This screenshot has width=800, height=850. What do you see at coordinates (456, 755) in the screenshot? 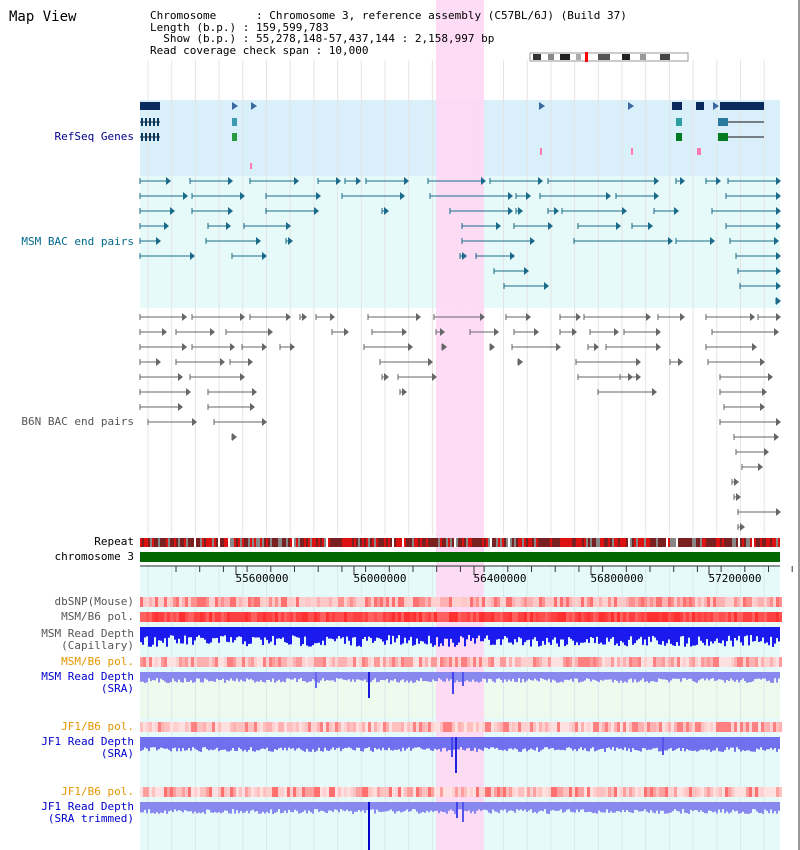
I see `jf1-sra-depth-spike` at bounding box center [456, 755].